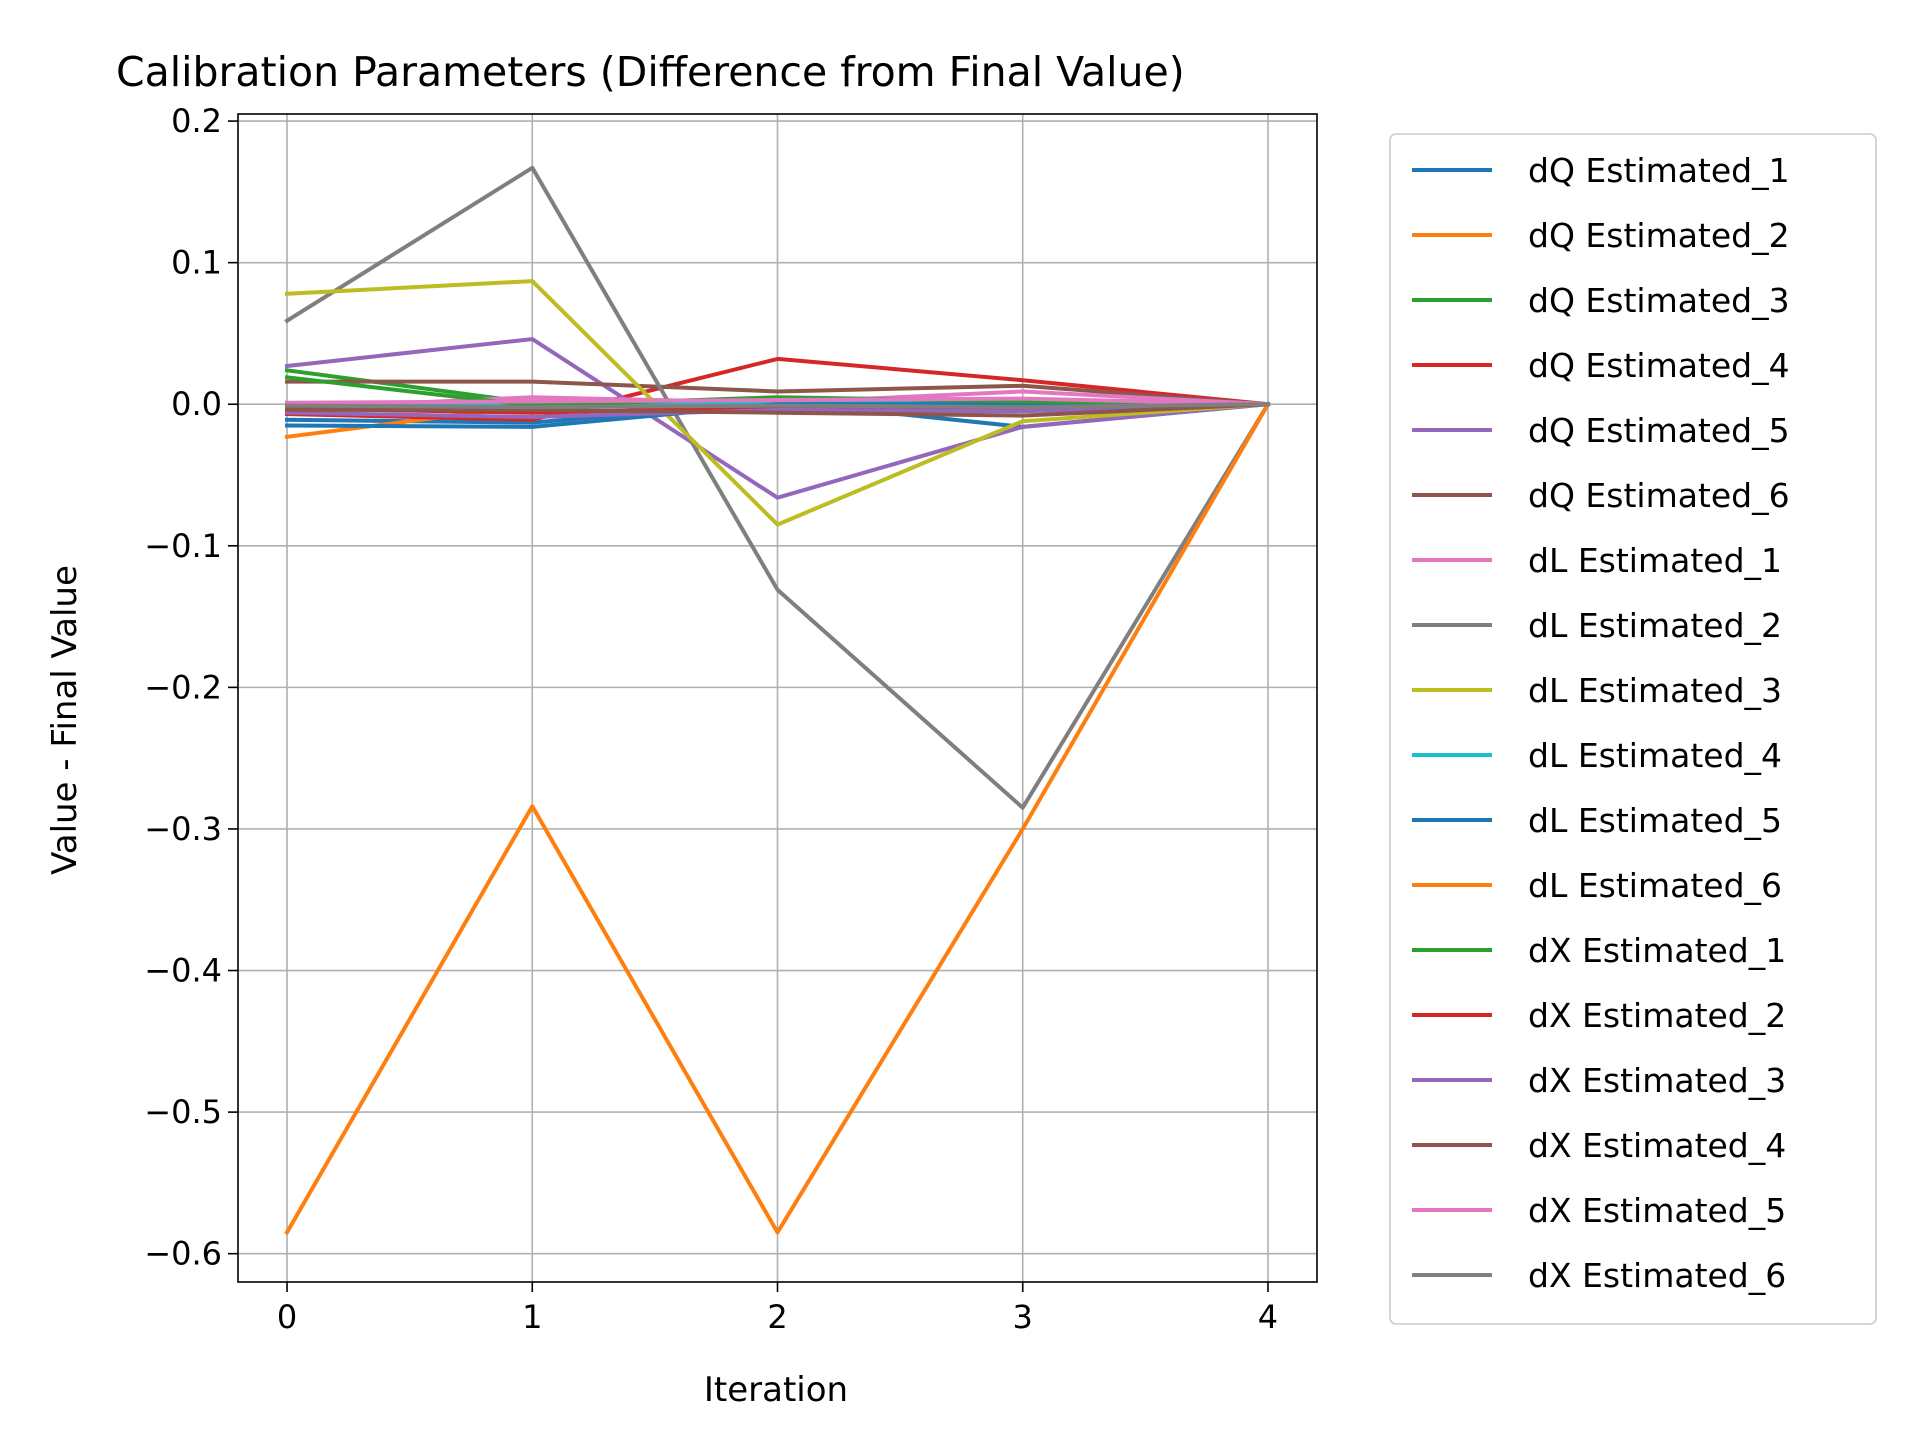  What do you see at coordinates (183, 1254) in the screenshot?
I see `y-tick-label: −0.6` at bounding box center [183, 1254].